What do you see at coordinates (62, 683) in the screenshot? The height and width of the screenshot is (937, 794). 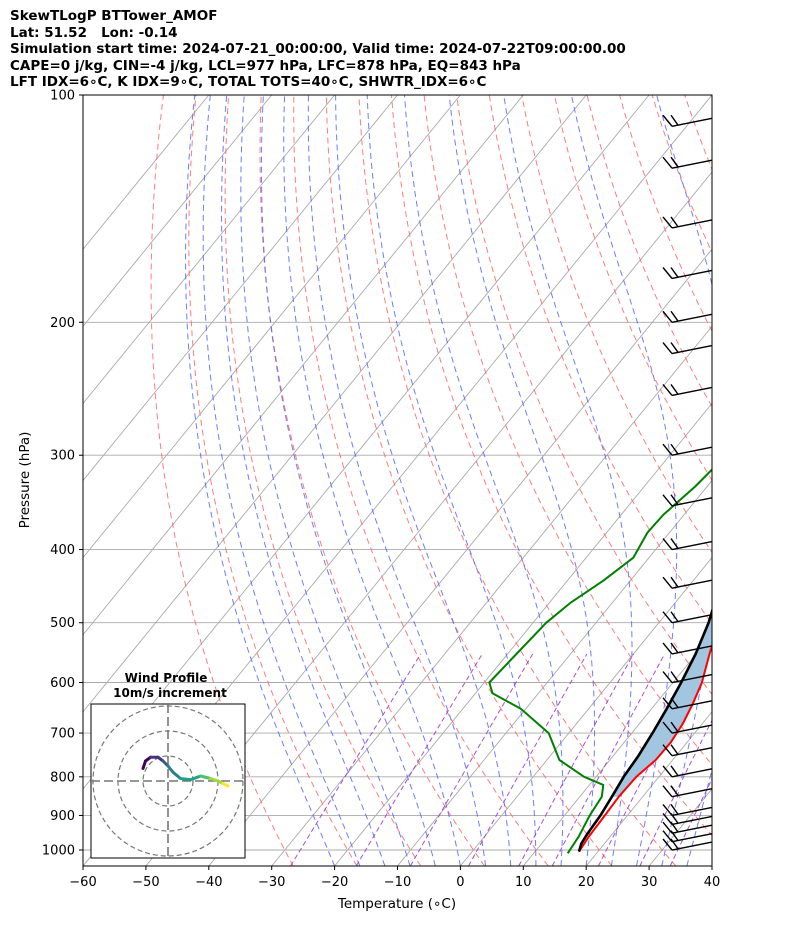 I see `y-tick-label: 600` at bounding box center [62, 683].